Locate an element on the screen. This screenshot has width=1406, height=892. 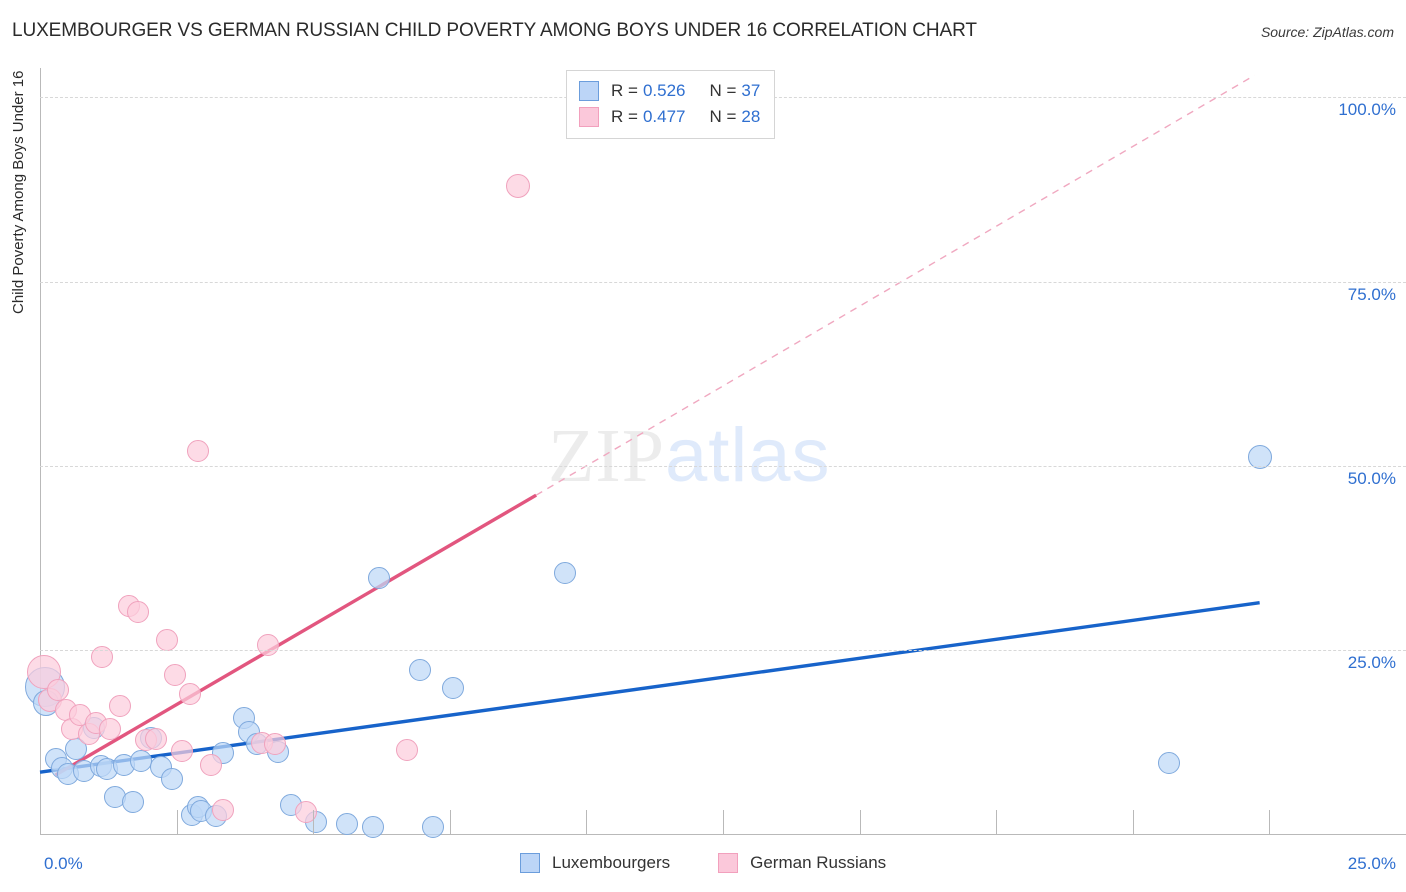
legend-swatch-german-russians-icon is located at coordinates (728, 863).